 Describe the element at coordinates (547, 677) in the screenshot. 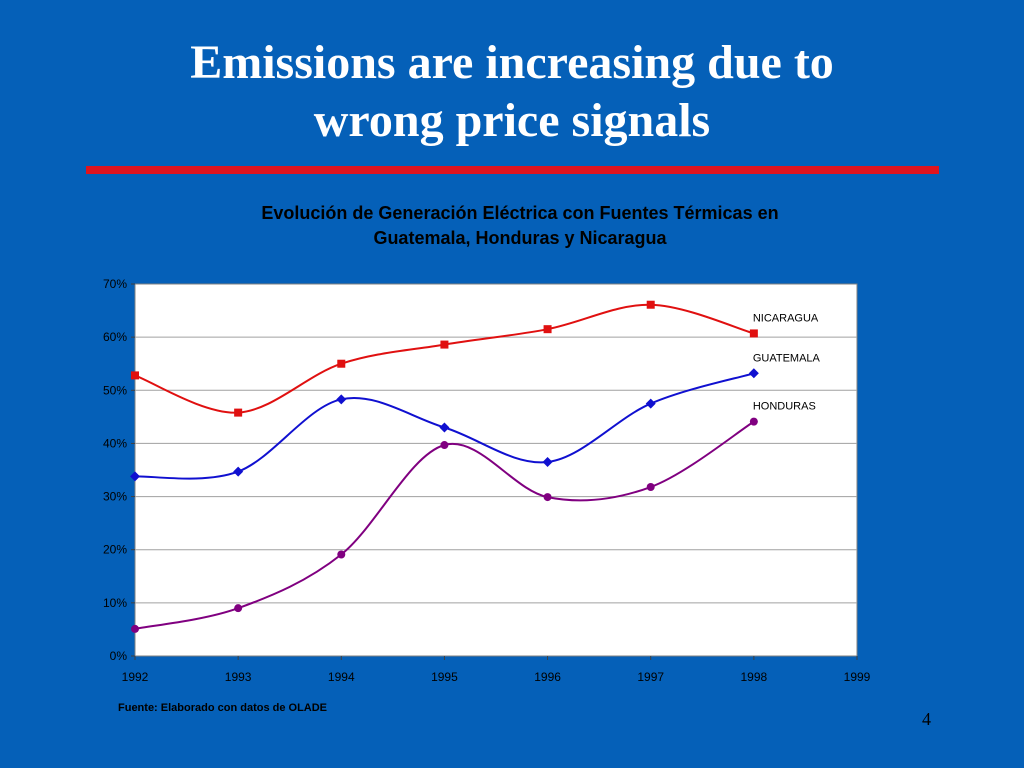

I see `x-tick-label: 1996` at that location.